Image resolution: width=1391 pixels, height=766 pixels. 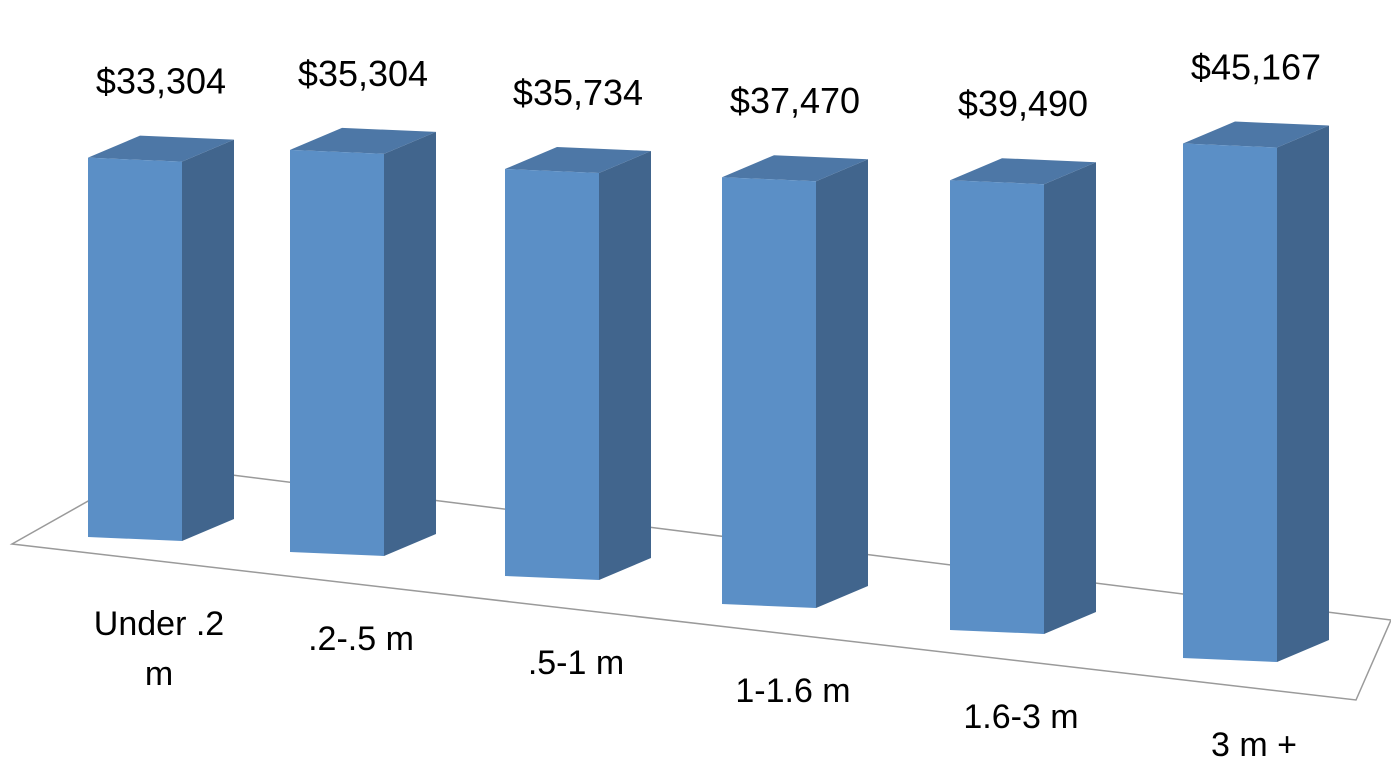 What do you see at coordinates (159, 674) in the screenshot?
I see `category-label: m` at bounding box center [159, 674].